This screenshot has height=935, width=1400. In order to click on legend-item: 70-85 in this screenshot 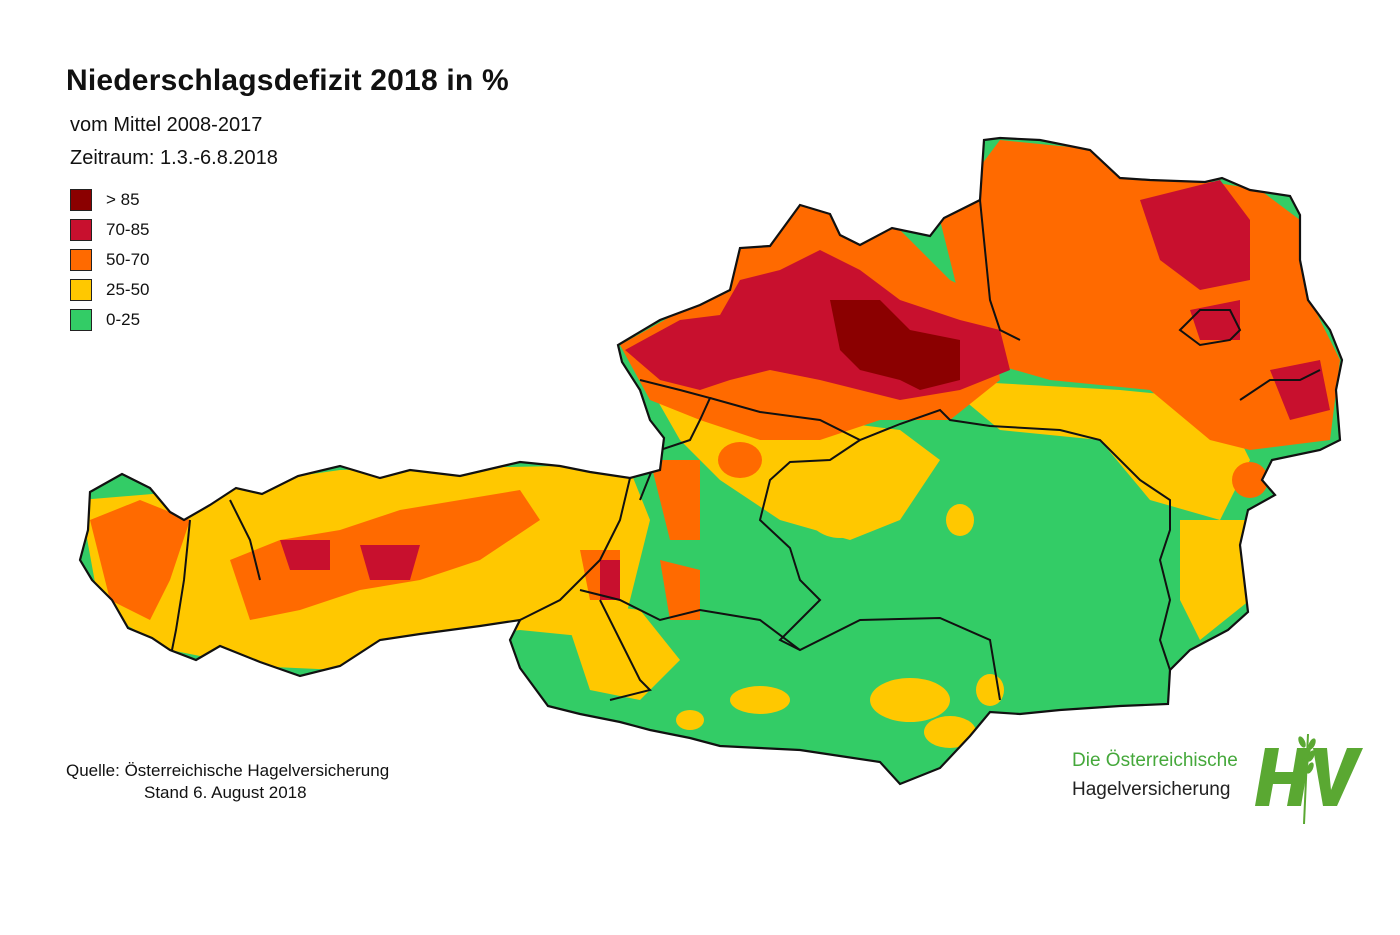, I will do `click(109, 230)`.